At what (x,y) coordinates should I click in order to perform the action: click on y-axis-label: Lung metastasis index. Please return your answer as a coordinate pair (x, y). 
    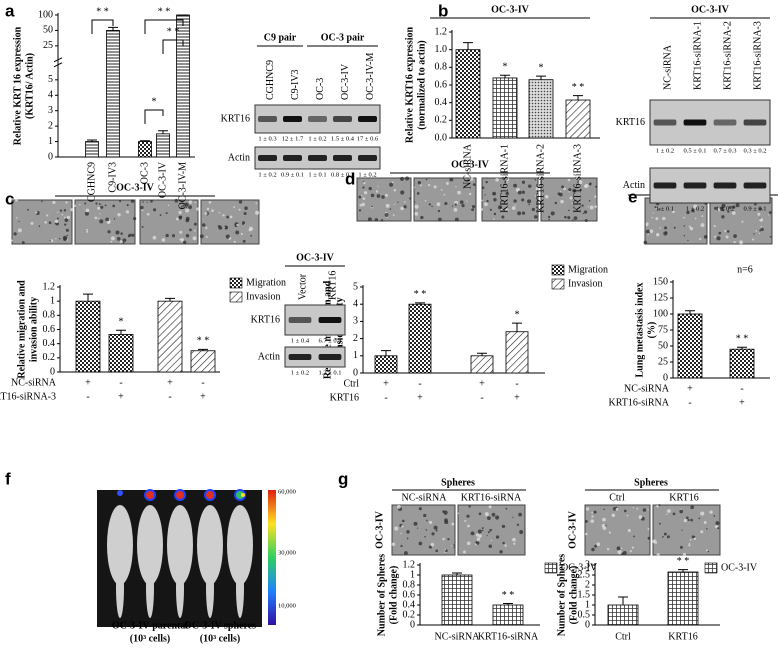
    Looking at the image, I should click on (639, 329).